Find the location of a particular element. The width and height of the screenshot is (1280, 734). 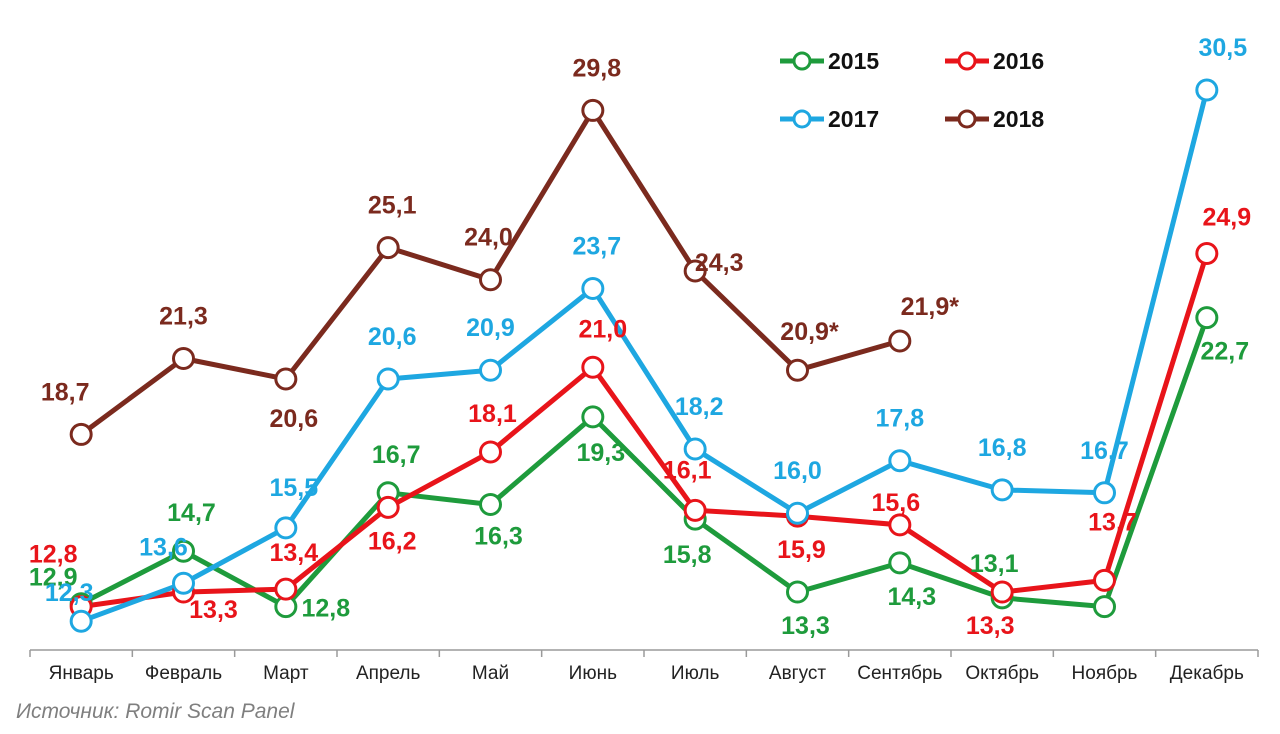

data-label-2016: 18,1 is located at coordinates (492, 414).